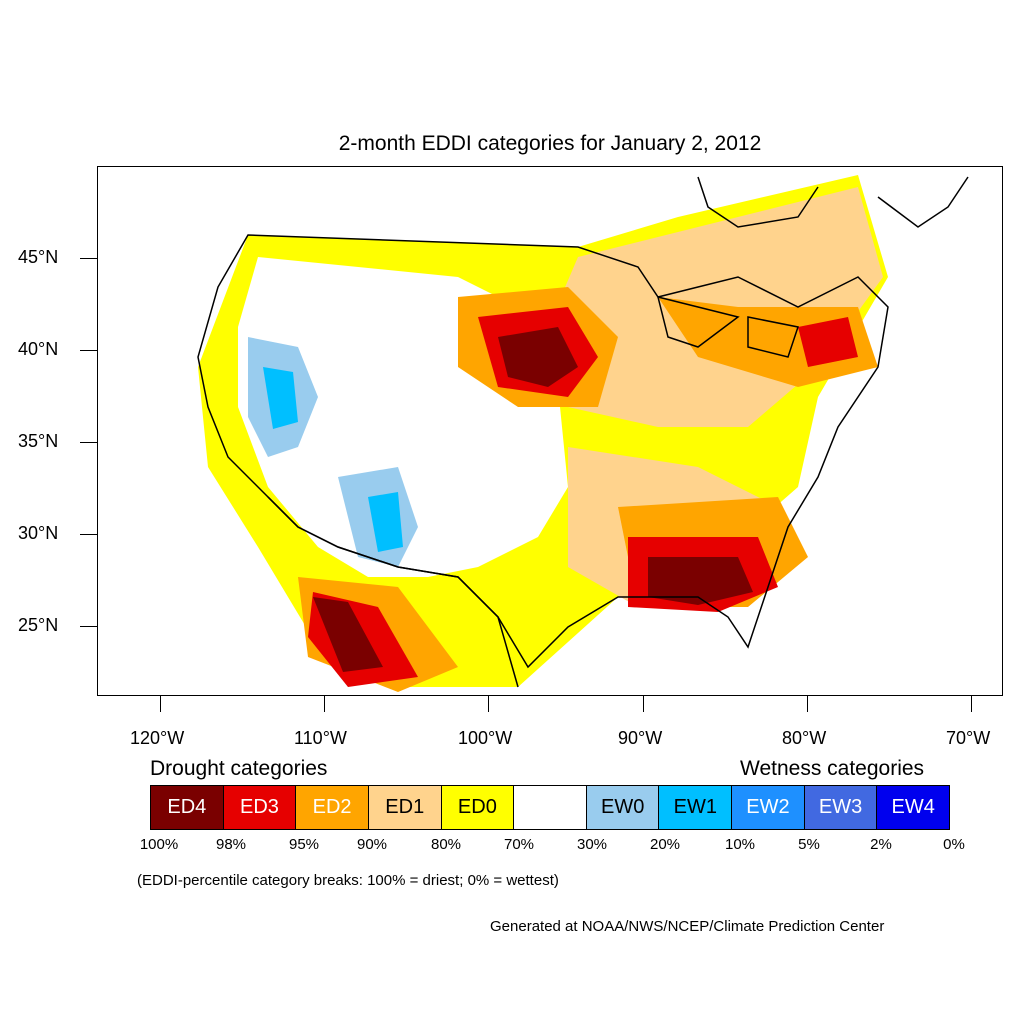 The image size is (1024, 1024). Describe the element at coordinates (828, 342) in the screenshot. I see `region-ed3-ne` at that location.